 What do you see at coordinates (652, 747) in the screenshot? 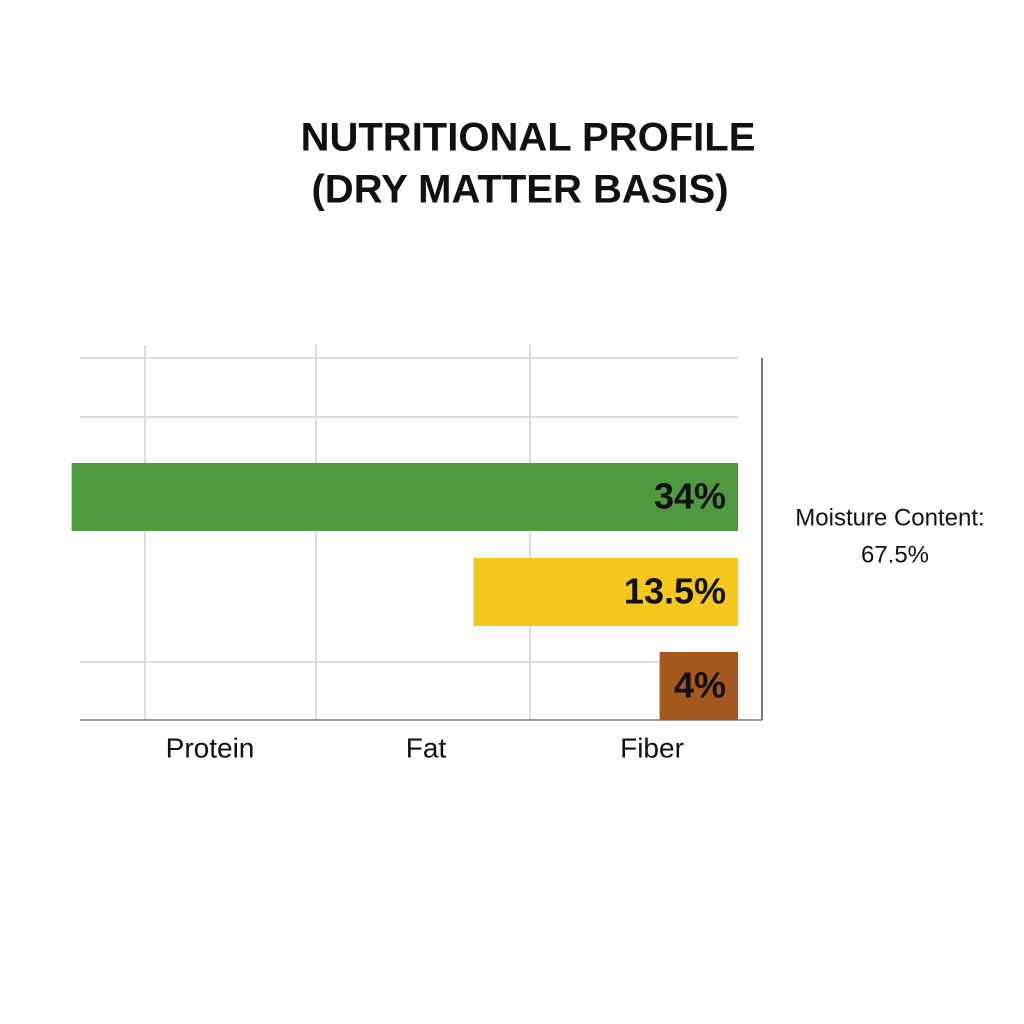
I see `category-label: Fiber` at bounding box center [652, 747].